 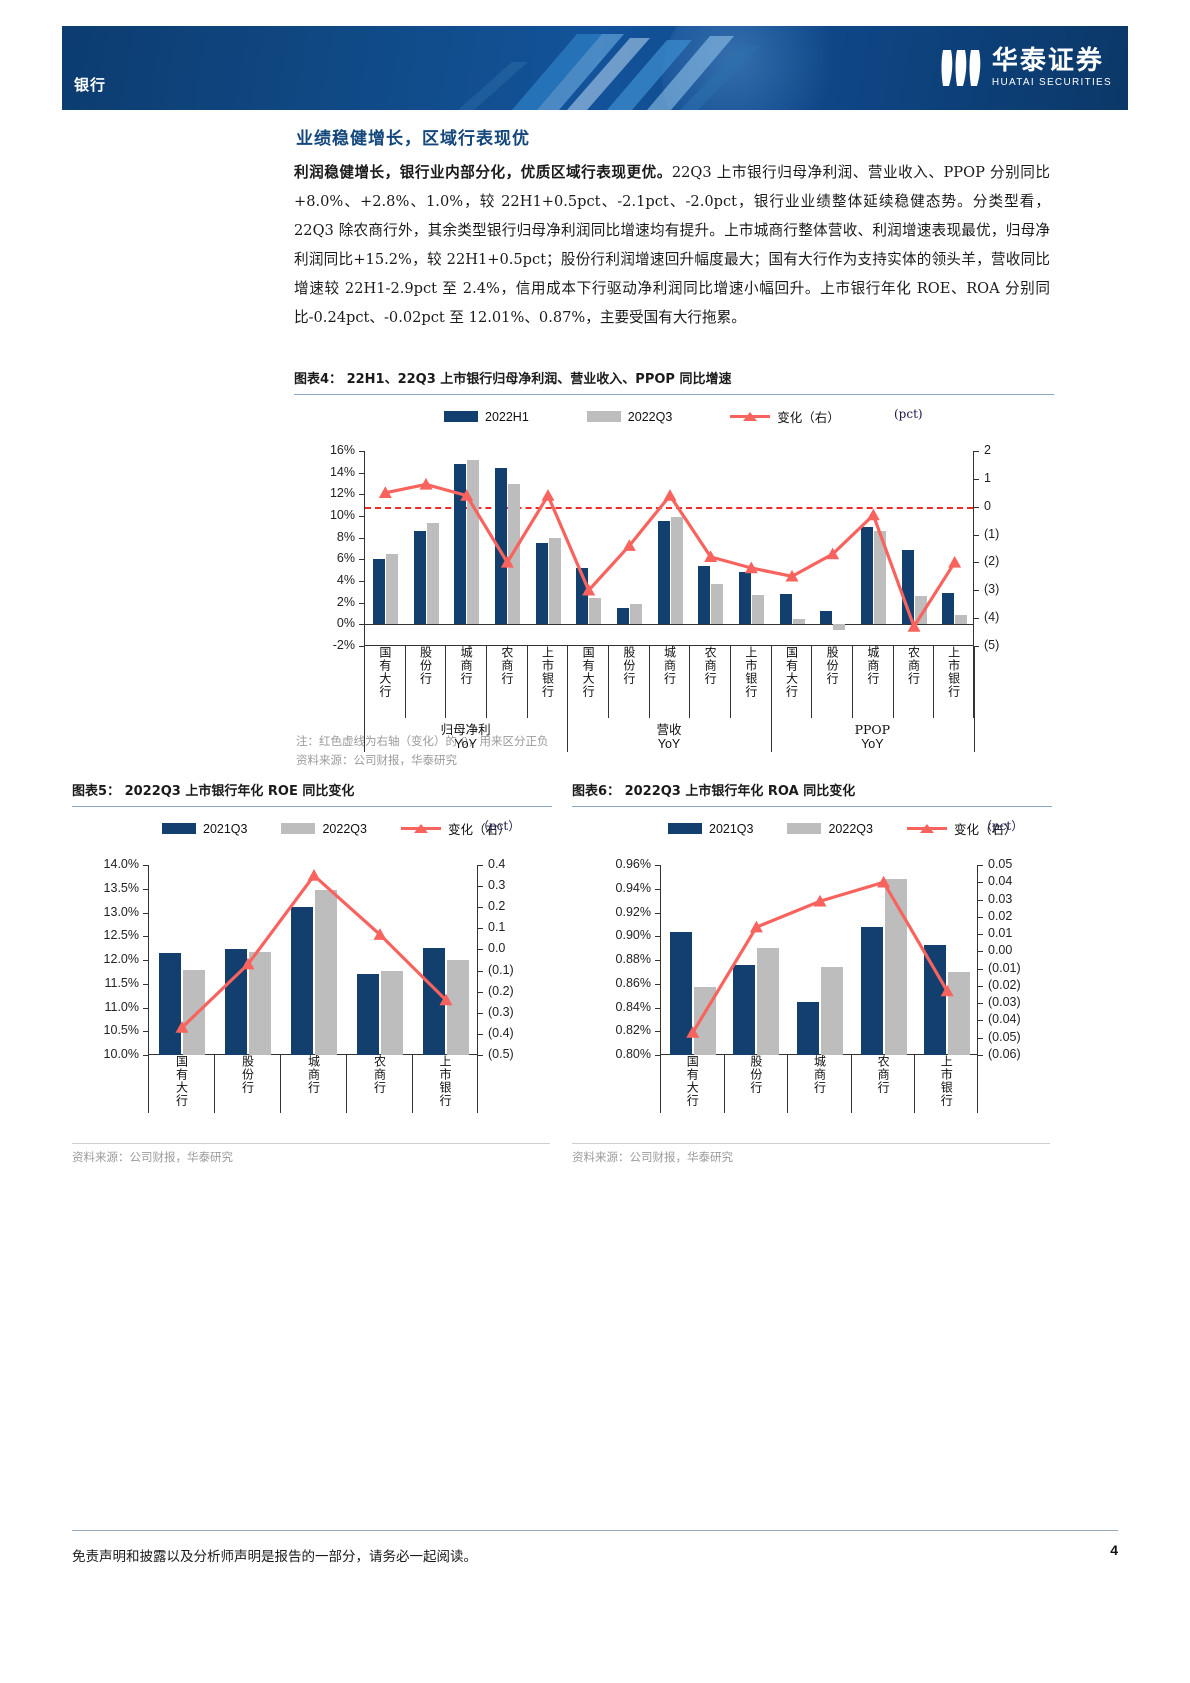 I want to click on y2-axis-tick-label: (0.01), so click(x=1004, y=967).